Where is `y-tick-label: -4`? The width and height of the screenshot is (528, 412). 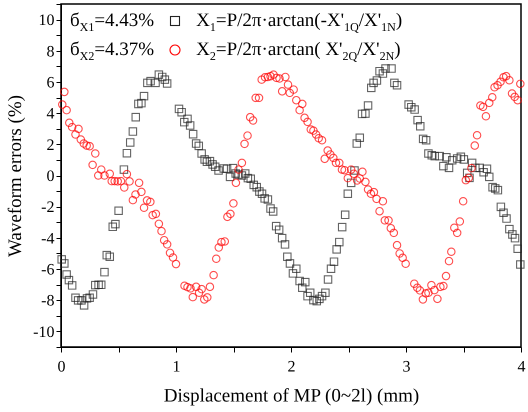 y-tick-label: -4 is located at coordinates (47, 239).